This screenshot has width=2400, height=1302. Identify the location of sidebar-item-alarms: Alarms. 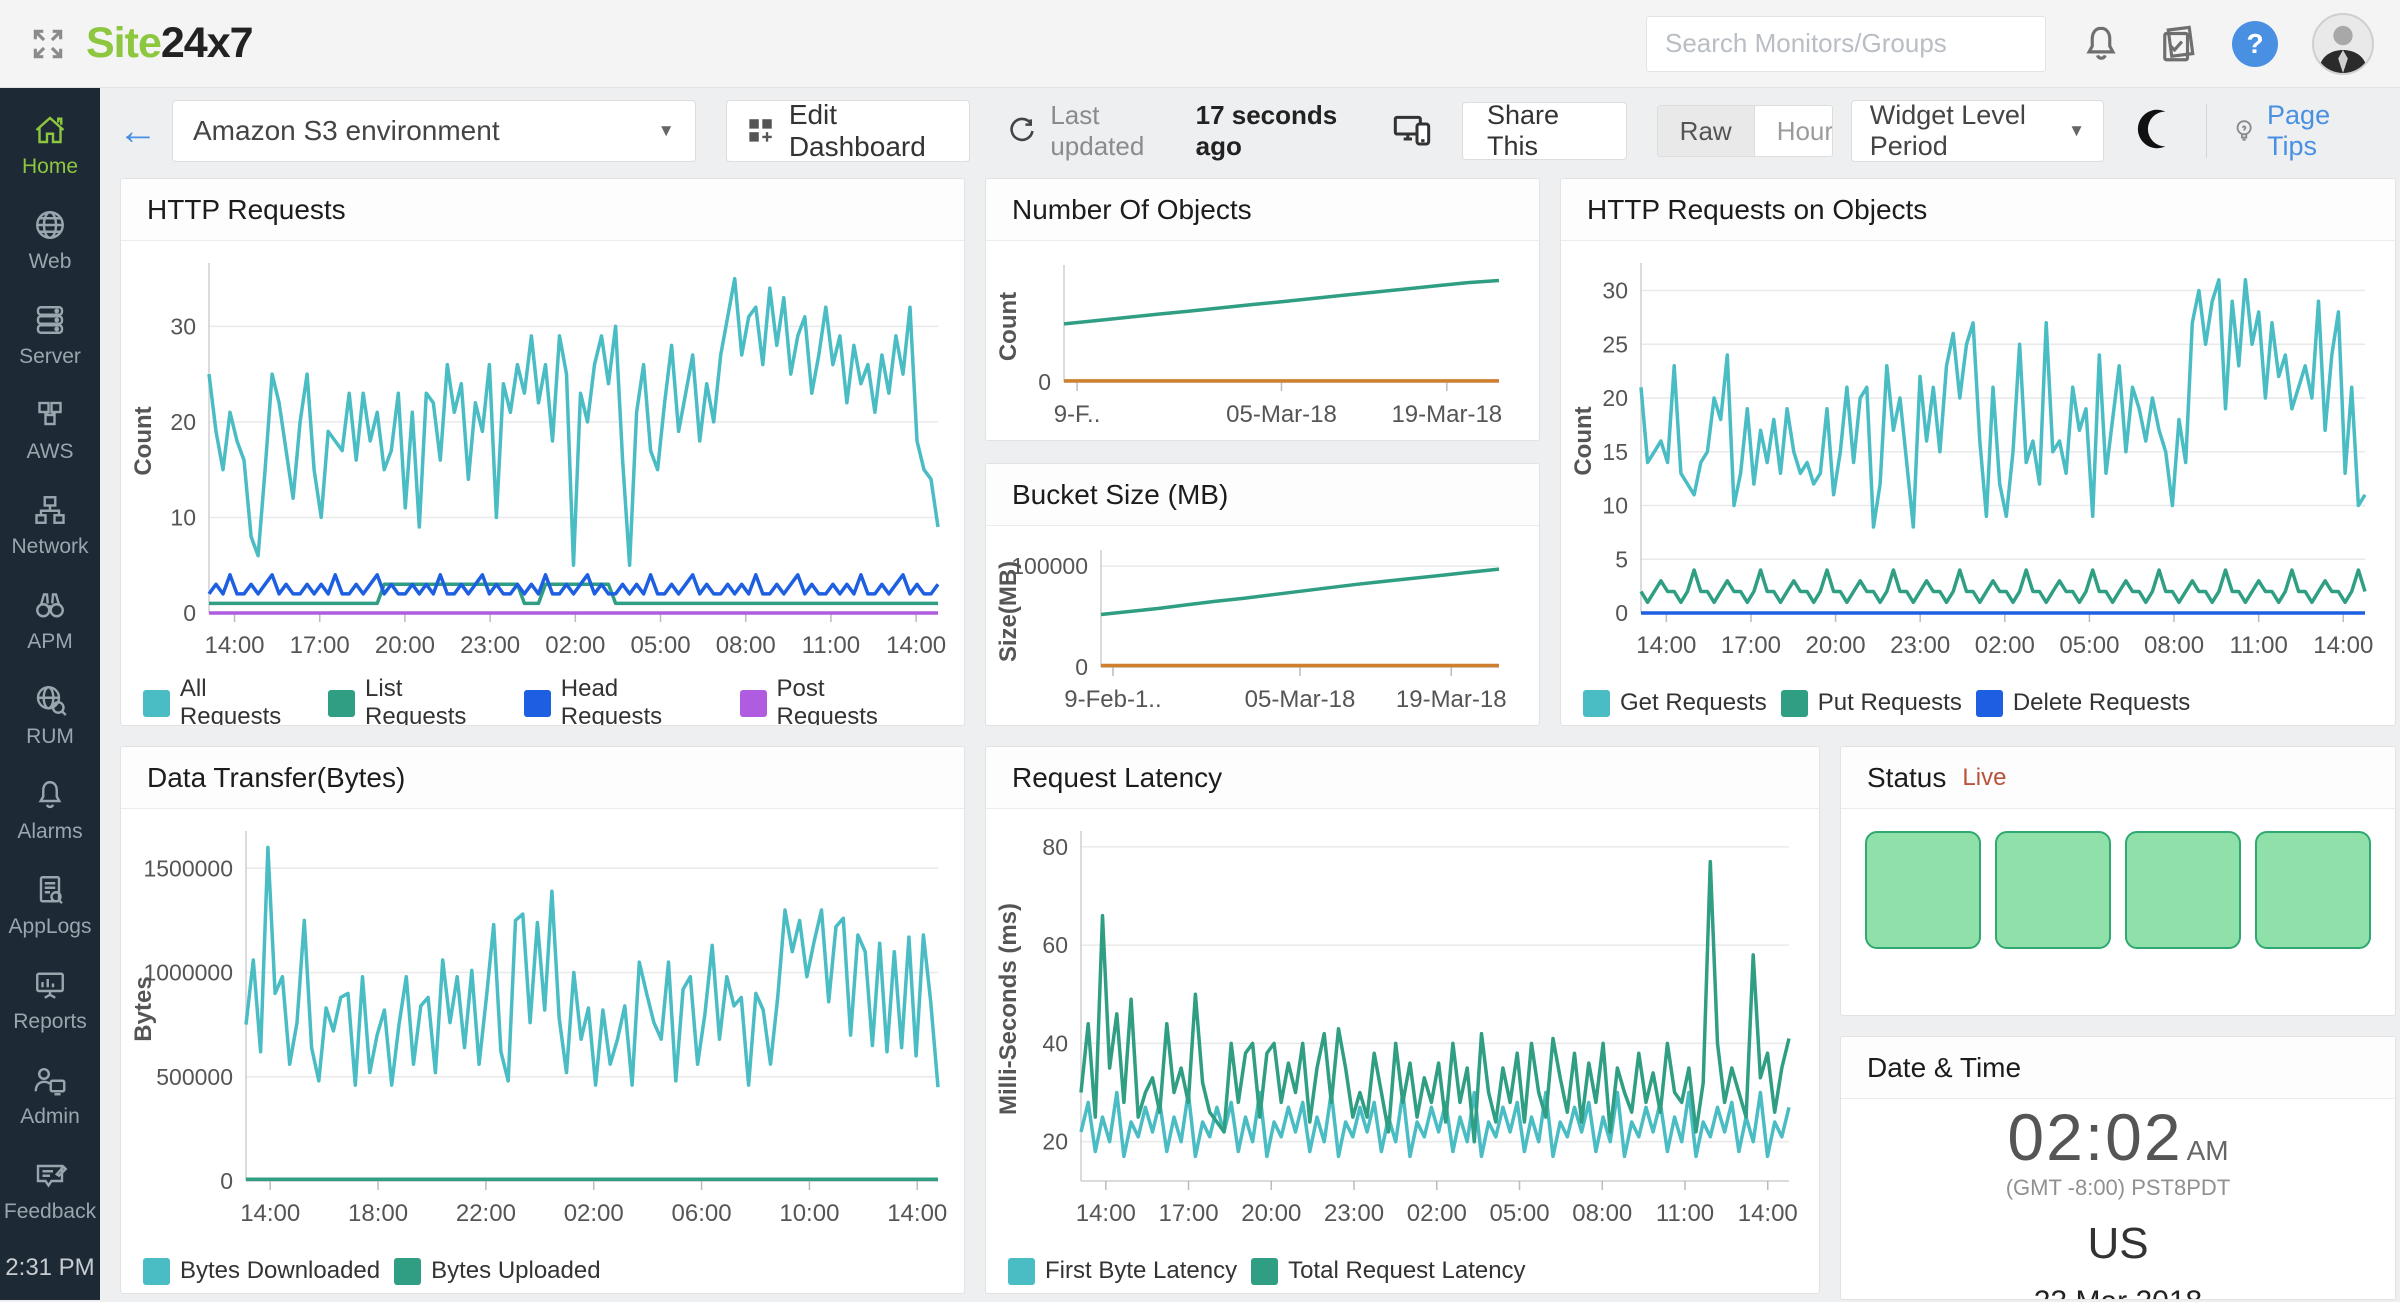
(50, 810).